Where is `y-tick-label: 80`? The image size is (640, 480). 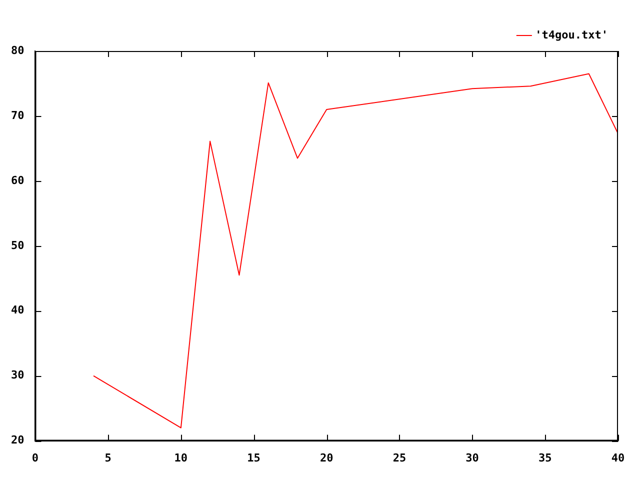
y-tick-label: 80 is located at coordinates (17, 50).